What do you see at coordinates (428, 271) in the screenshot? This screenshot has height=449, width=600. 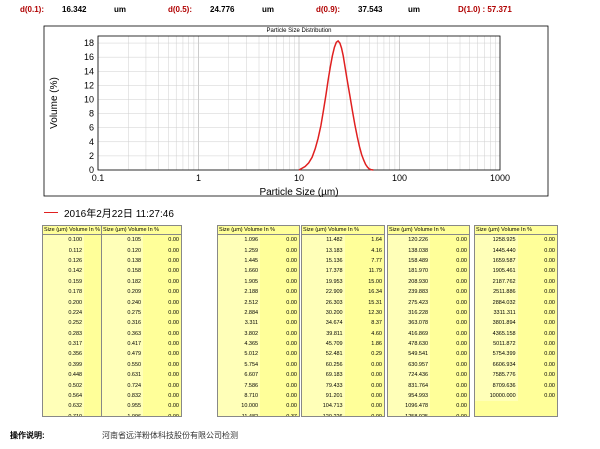 I see `table-row: 181.970 0.00` at bounding box center [428, 271].